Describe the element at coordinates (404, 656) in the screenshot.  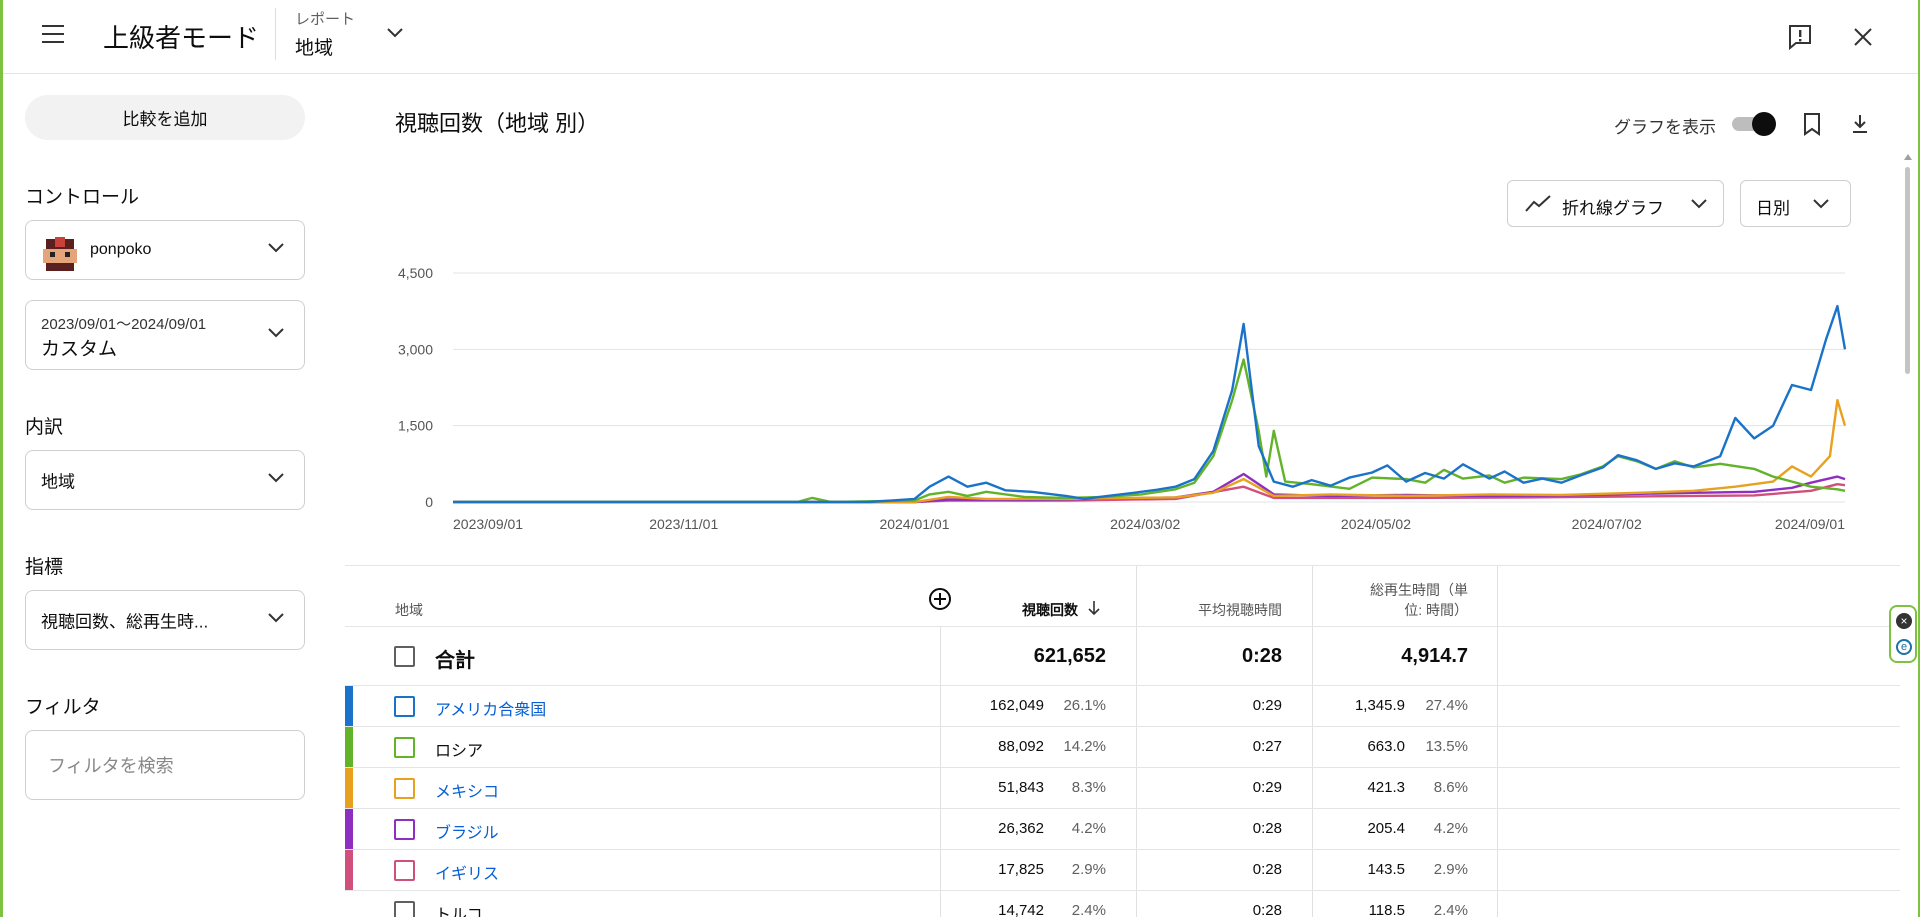
I see `total-checkbox` at that location.